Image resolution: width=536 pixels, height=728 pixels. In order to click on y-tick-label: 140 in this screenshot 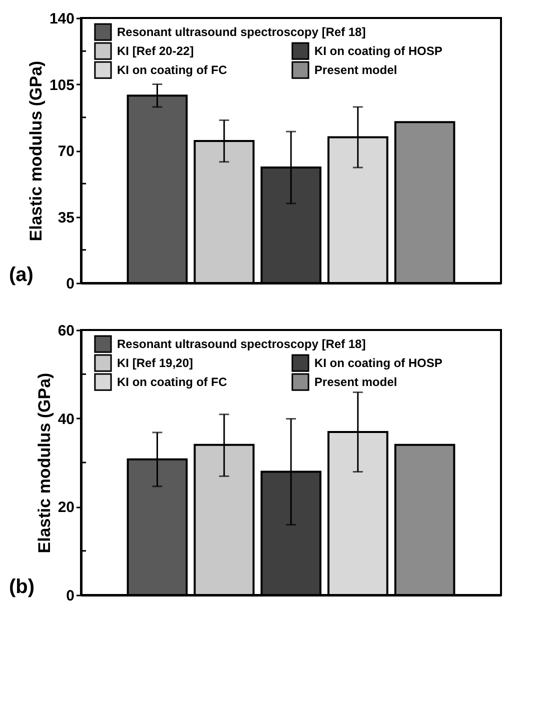, I will do `click(61, 19)`.